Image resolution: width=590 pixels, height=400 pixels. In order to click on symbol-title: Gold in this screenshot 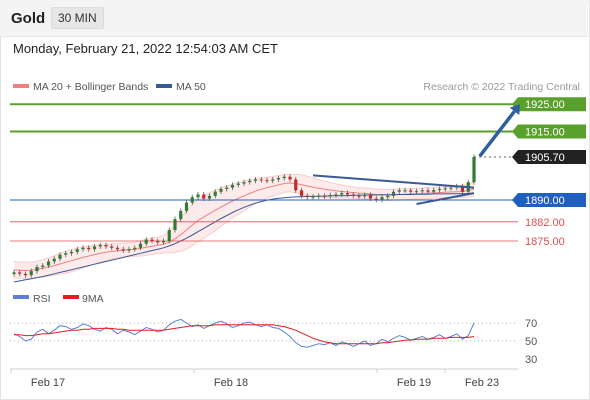, I will do `click(28, 18)`.